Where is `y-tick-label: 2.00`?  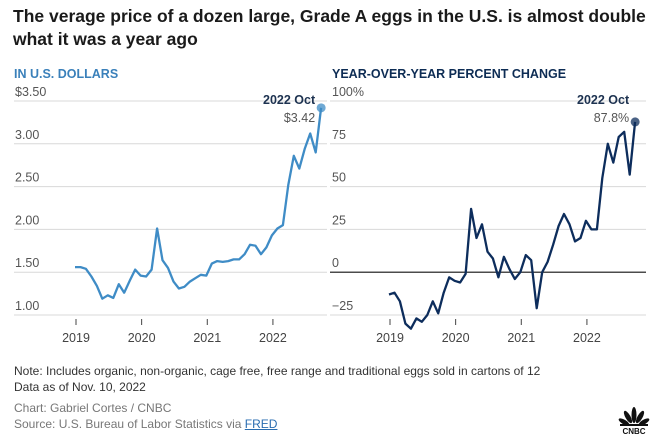 y-tick-label: 2.00 is located at coordinates (27, 220).